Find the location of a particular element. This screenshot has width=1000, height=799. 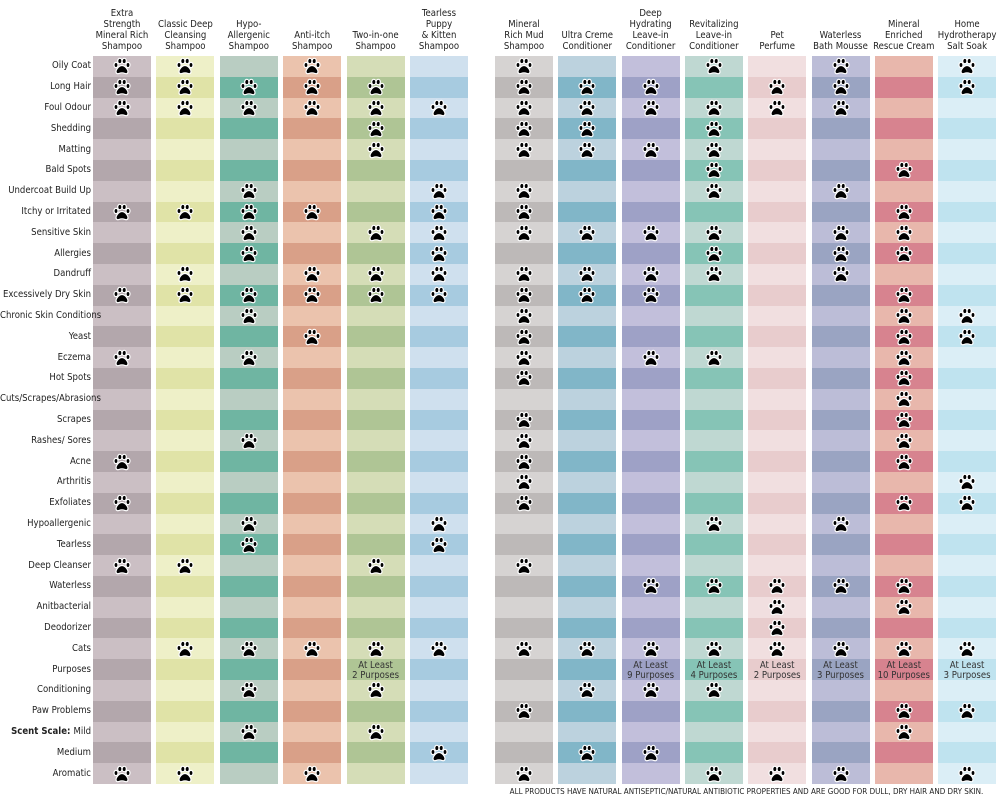

row-label-text: Matting is located at coordinates (74, 149).